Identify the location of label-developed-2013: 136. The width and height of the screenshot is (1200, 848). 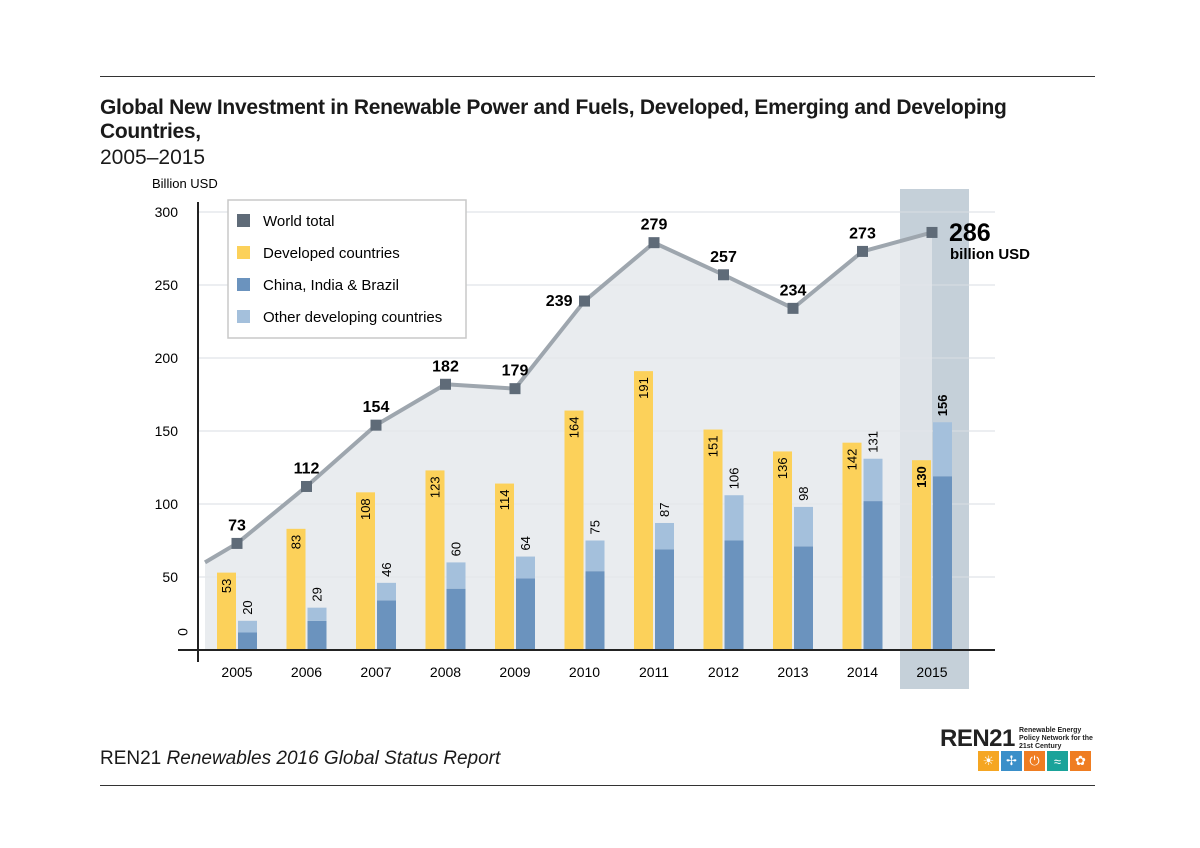
(782, 468).